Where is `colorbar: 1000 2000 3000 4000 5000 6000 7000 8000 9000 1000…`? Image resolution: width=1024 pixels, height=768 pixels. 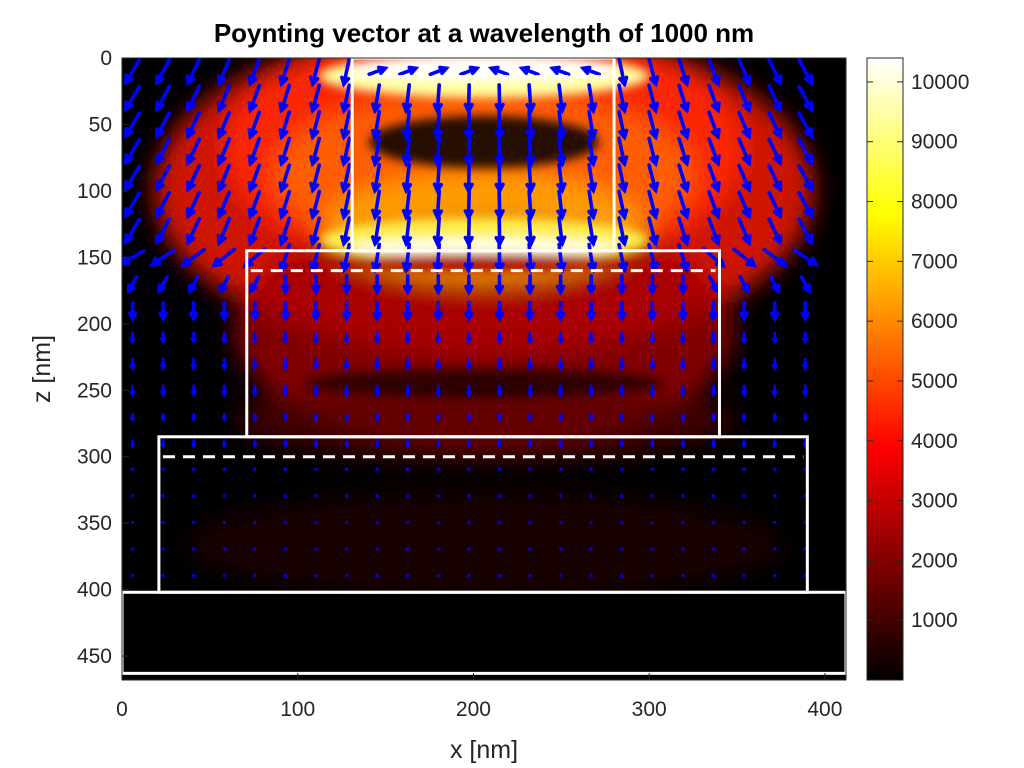
colorbar: 1000 2000 3000 4000 5000 6000 7000 8000 9000 1000… is located at coordinates (917, 369).